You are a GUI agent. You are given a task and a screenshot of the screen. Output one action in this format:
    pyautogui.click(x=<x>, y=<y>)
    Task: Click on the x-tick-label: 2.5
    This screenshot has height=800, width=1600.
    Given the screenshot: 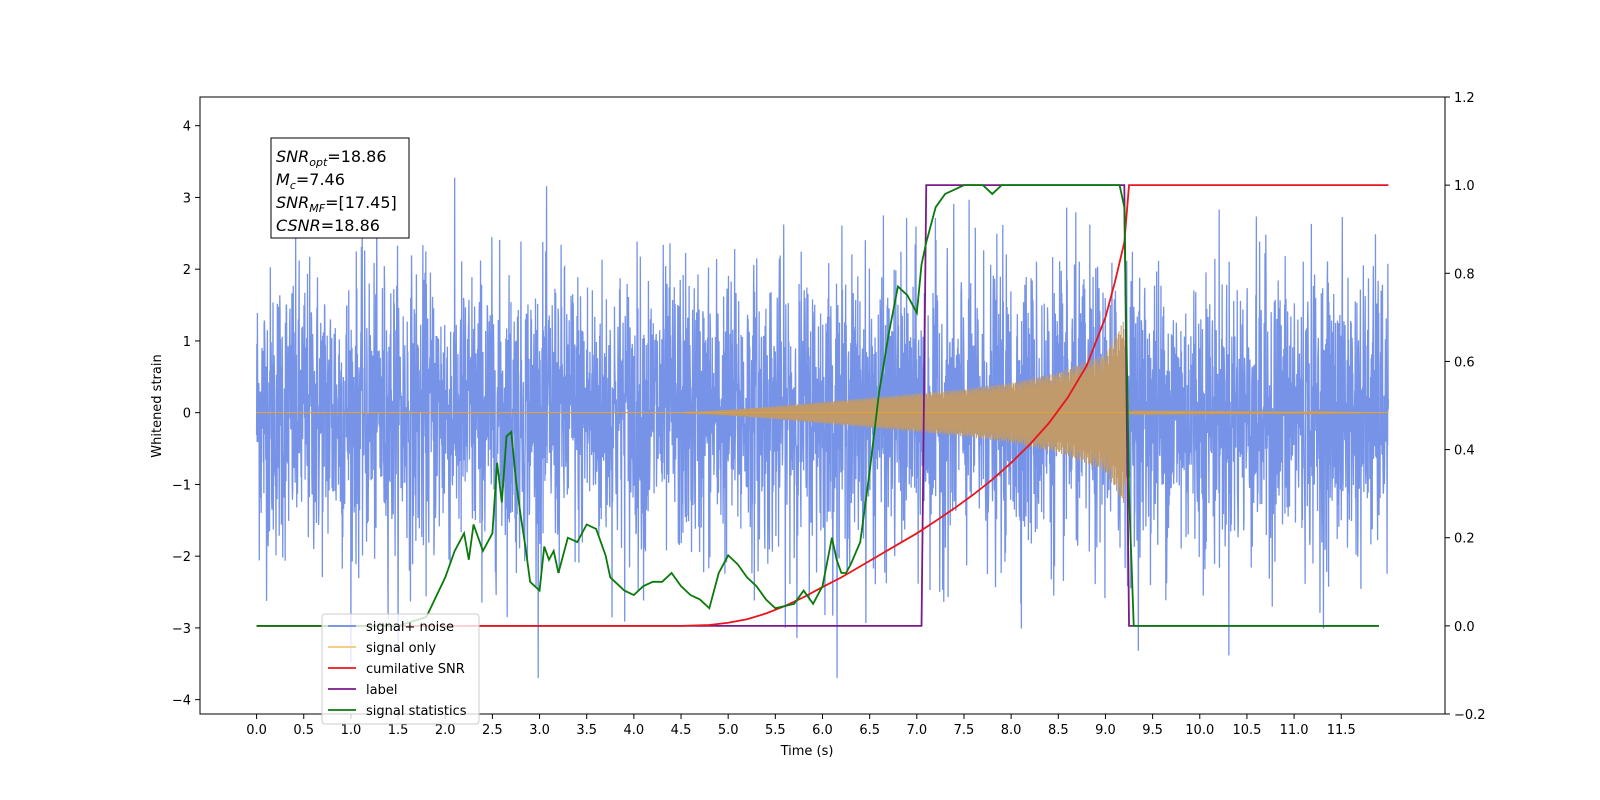 What is the action you would take?
    pyautogui.click(x=492, y=730)
    